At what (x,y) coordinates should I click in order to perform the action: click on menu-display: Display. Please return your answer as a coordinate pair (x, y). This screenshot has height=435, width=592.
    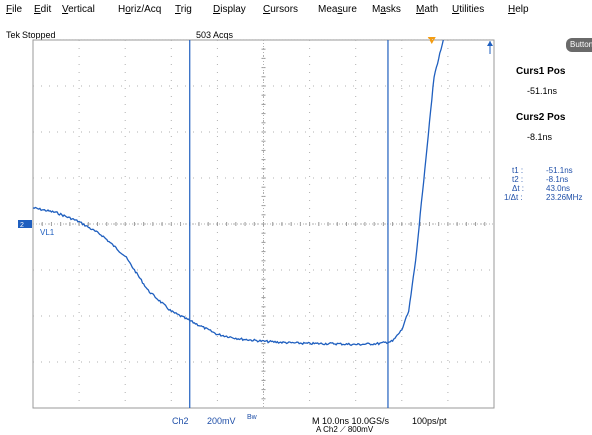
    Looking at the image, I should click on (229, 9).